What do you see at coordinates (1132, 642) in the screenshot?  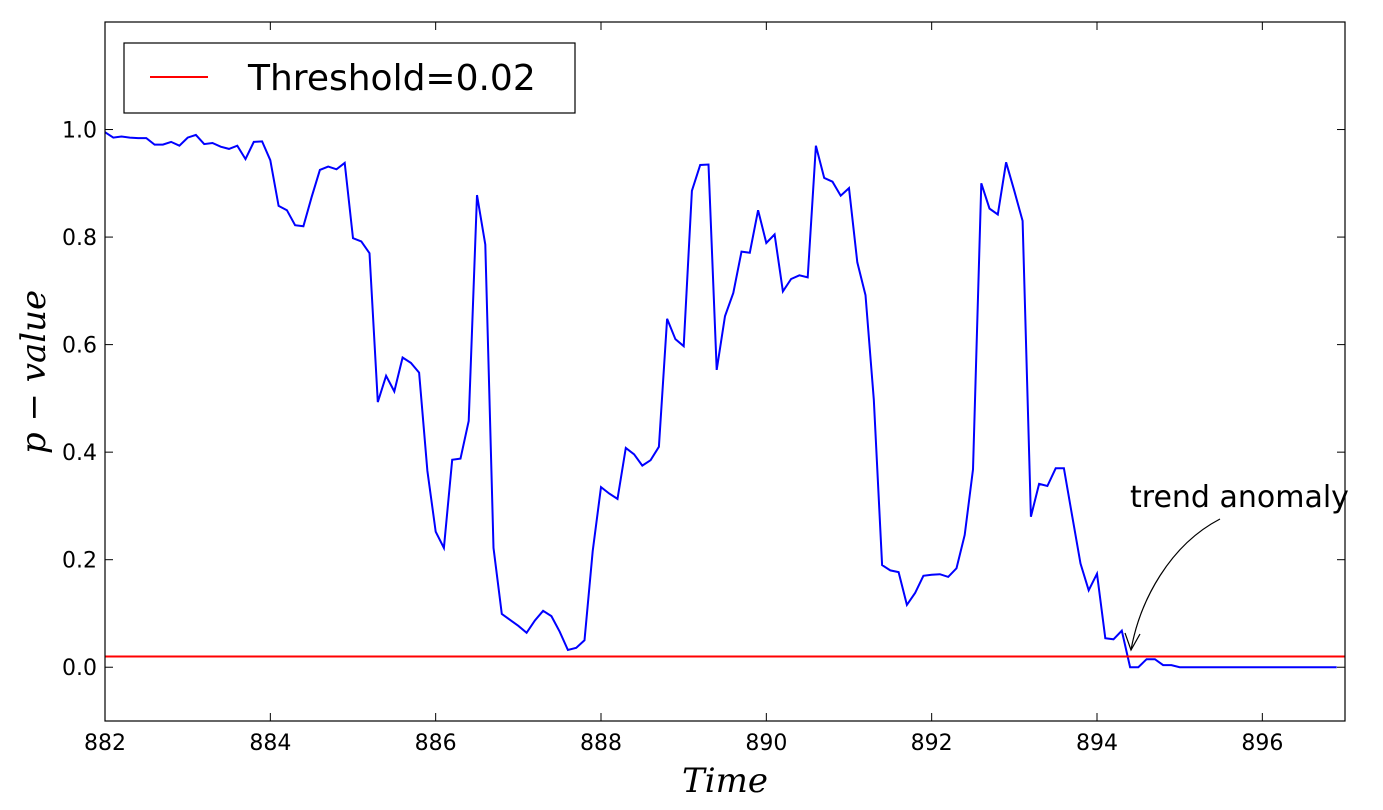 I see `annotation-arrowhead` at bounding box center [1132, 642].